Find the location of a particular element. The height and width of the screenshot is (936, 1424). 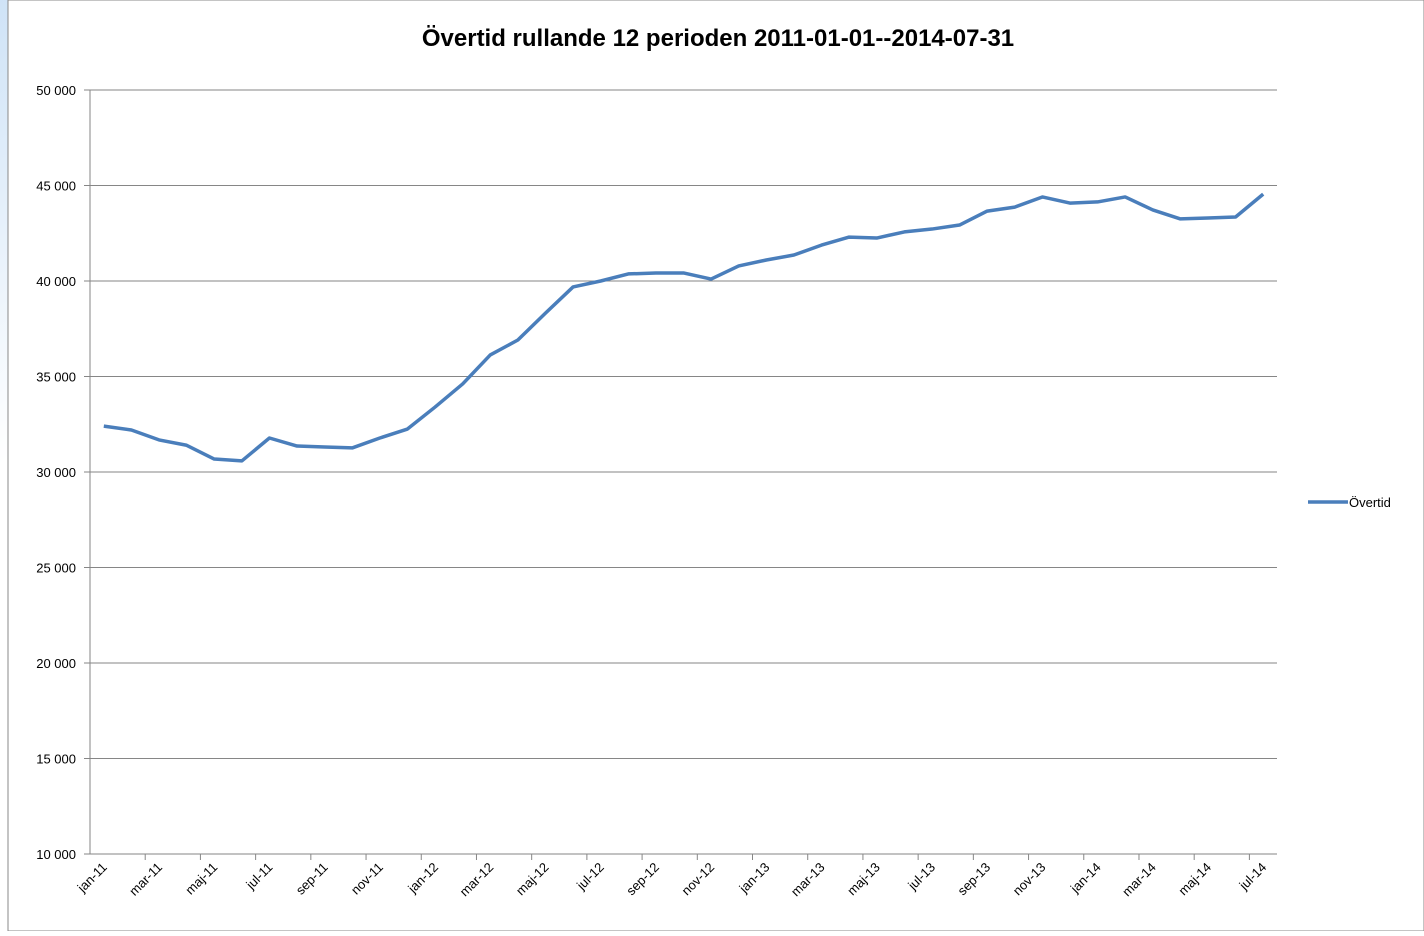

y-tick-label: 15 000 is located at coordinates (56, 759).